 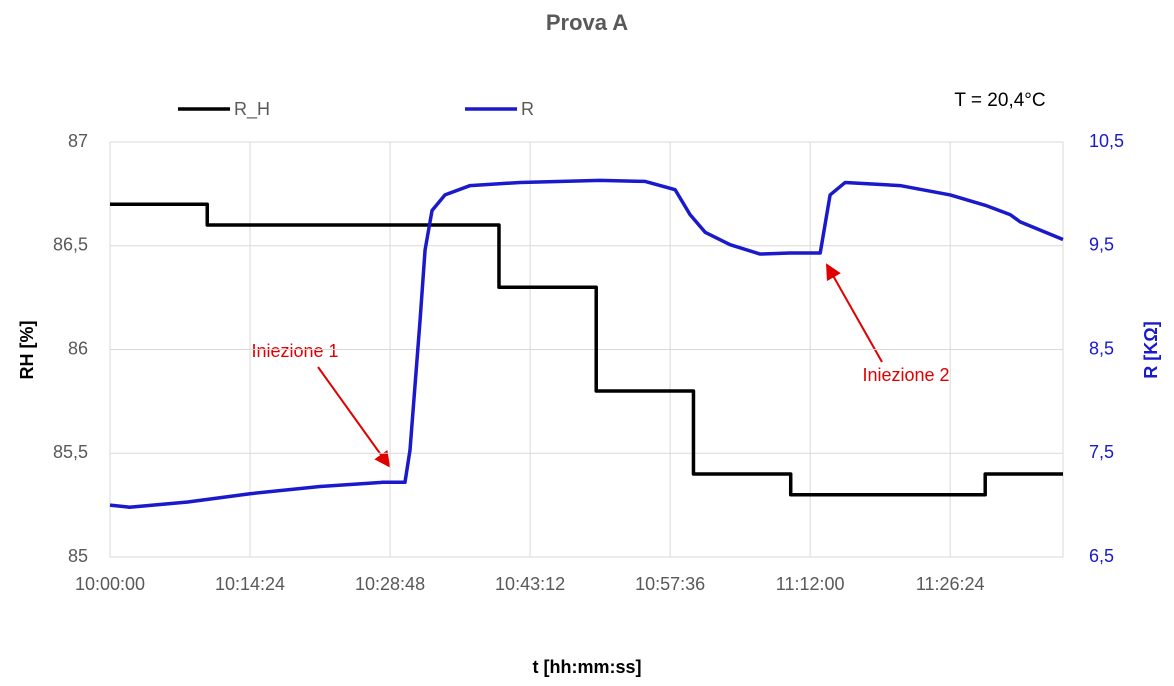 I want to click on x-tick-label: 10:43:12, so click(x=530, y=584).